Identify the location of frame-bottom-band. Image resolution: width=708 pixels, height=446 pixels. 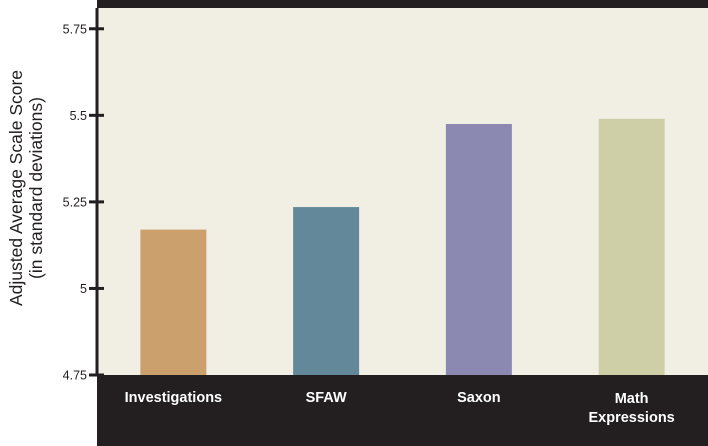
(402, 410).